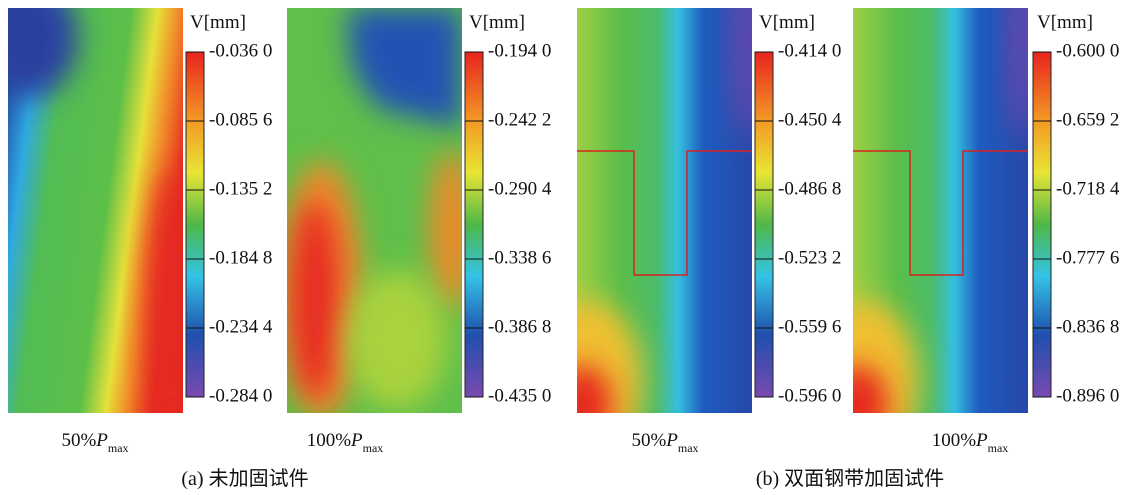 Image resolution: width=1134 pixels, height=495 pixels. I want to click on tick-label: -0.234 4, so click(241, 326).